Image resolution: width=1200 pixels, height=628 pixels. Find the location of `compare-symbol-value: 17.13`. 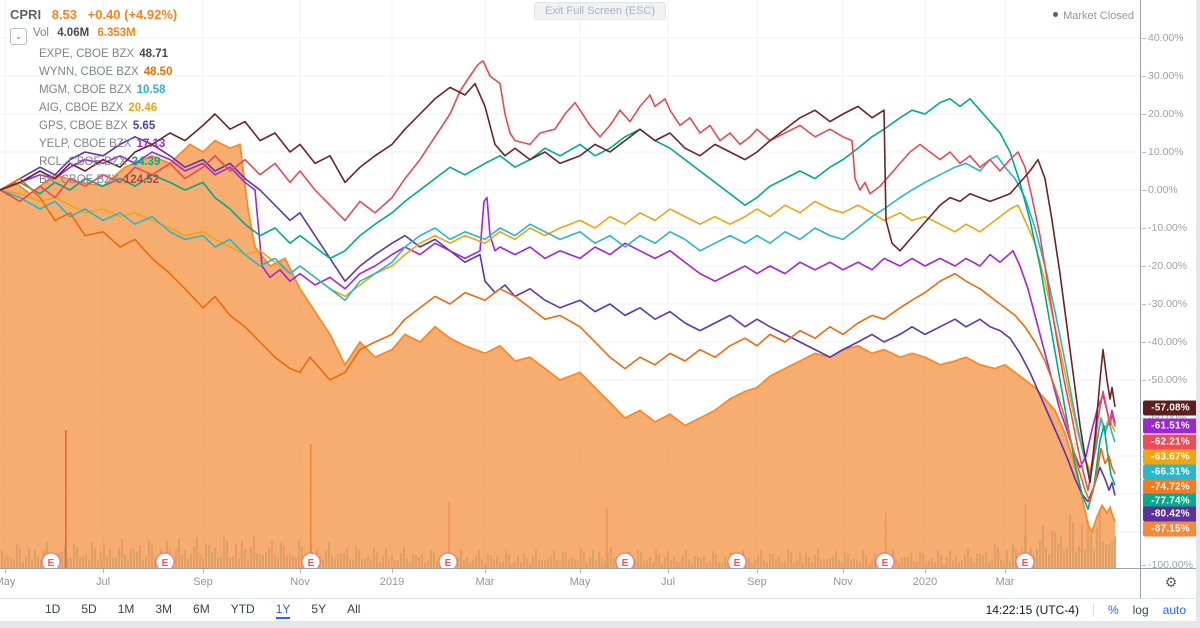

compare-symbol-value: 17.13 is located at coordinates (151, 144).